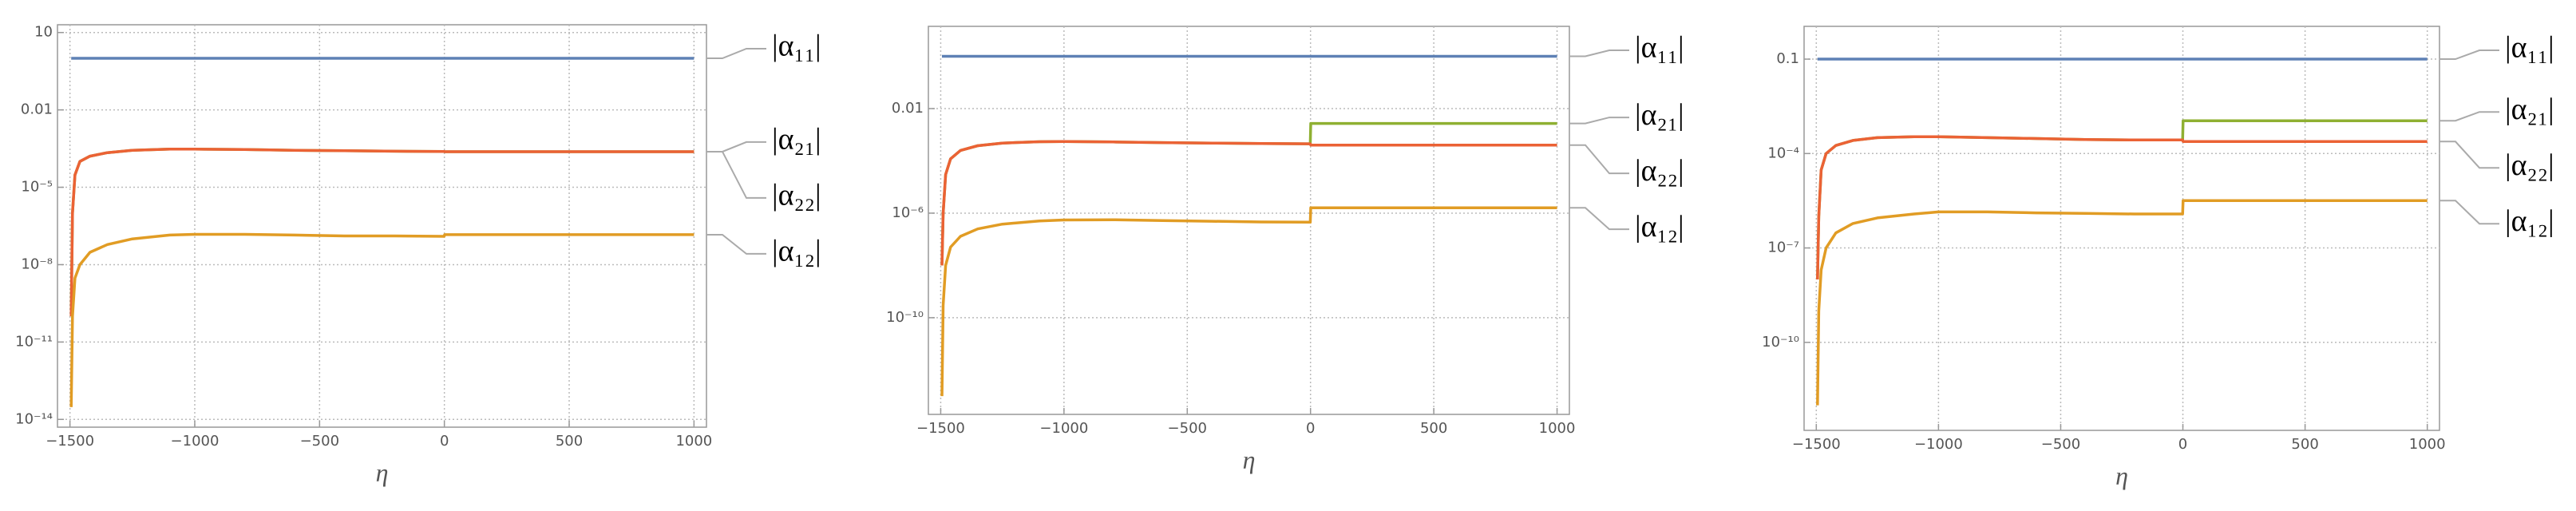 This screenshot has width=2576, height=511. I want to click on y-tick-label: 10, so click(43, 32).